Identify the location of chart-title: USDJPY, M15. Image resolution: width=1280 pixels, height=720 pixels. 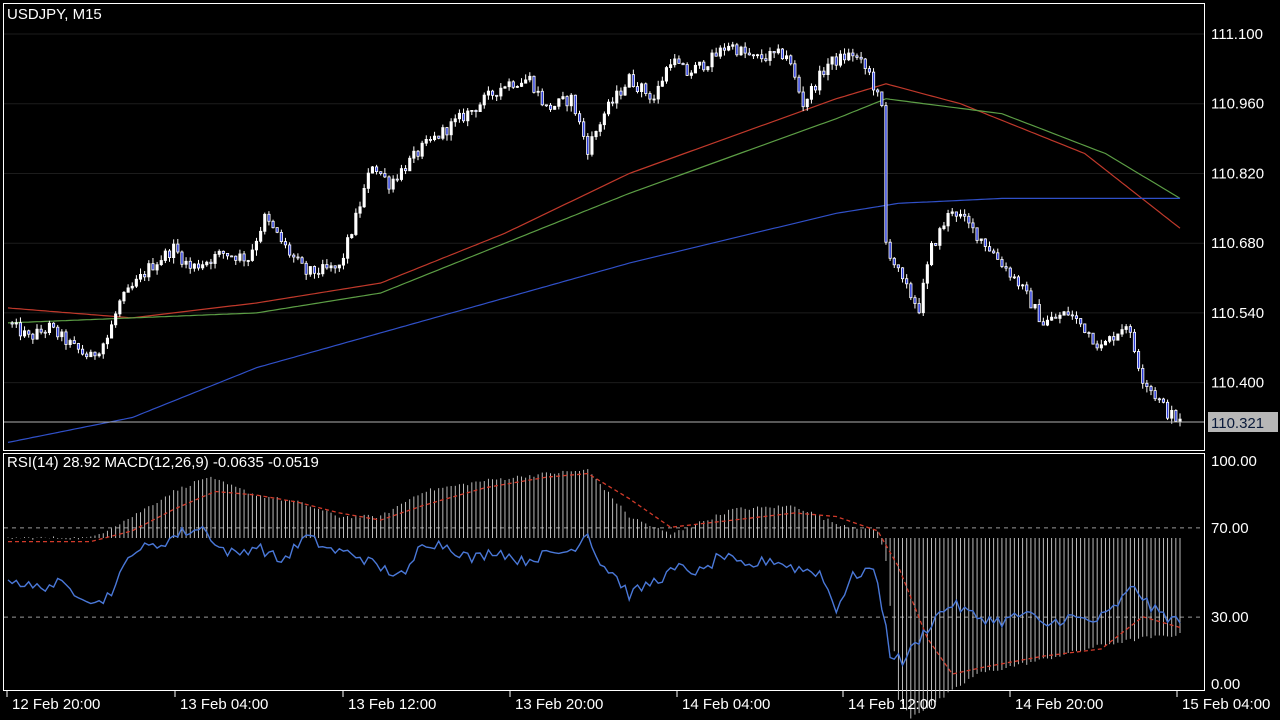
(54, 14).